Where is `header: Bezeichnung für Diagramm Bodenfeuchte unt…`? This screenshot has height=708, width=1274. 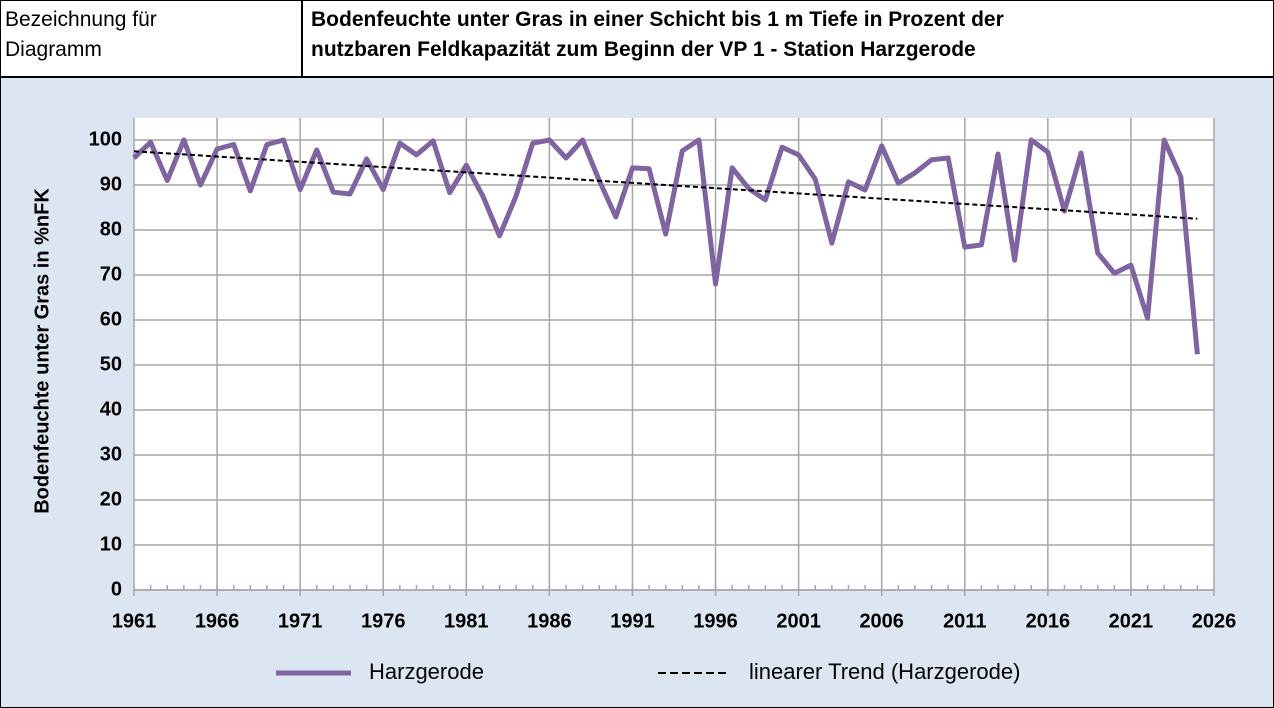 header: Bezeichnung für Diagramm Bodenfeuchte unt… is located at coordinates (637, 39).